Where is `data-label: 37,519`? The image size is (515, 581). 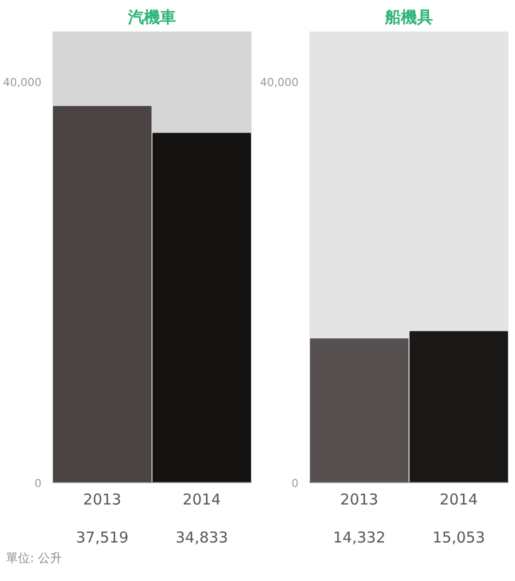 data-label: 37,519 is located at coordinates (102, 537).